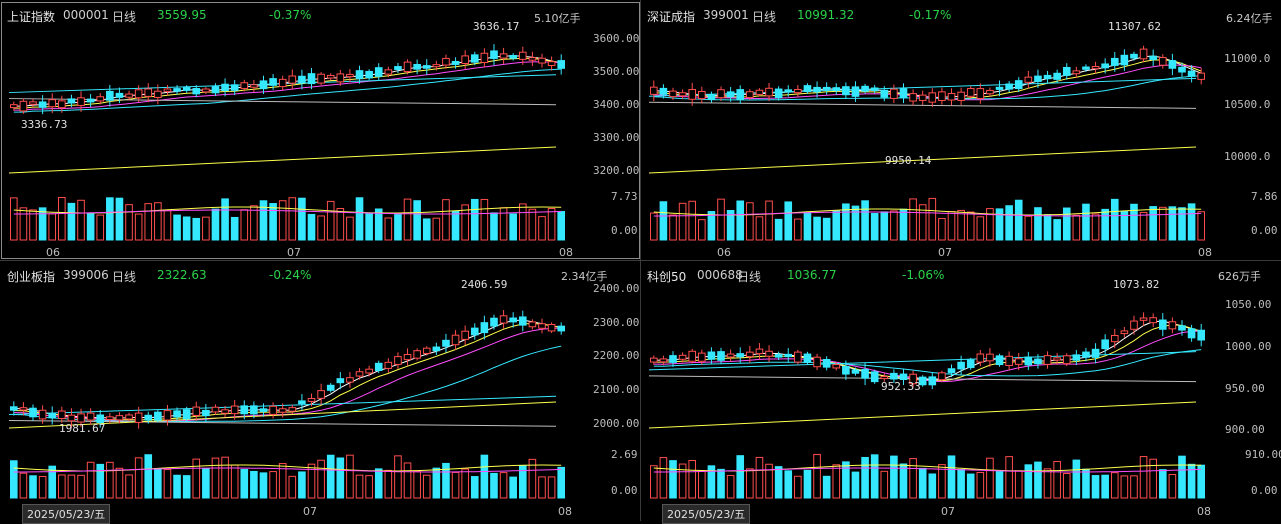 Image resolution: width=1281 pixels, height=524 pixels. Describe the element at coordinates (922, 361) in the screenshot. I see `ma60-line` at that location.